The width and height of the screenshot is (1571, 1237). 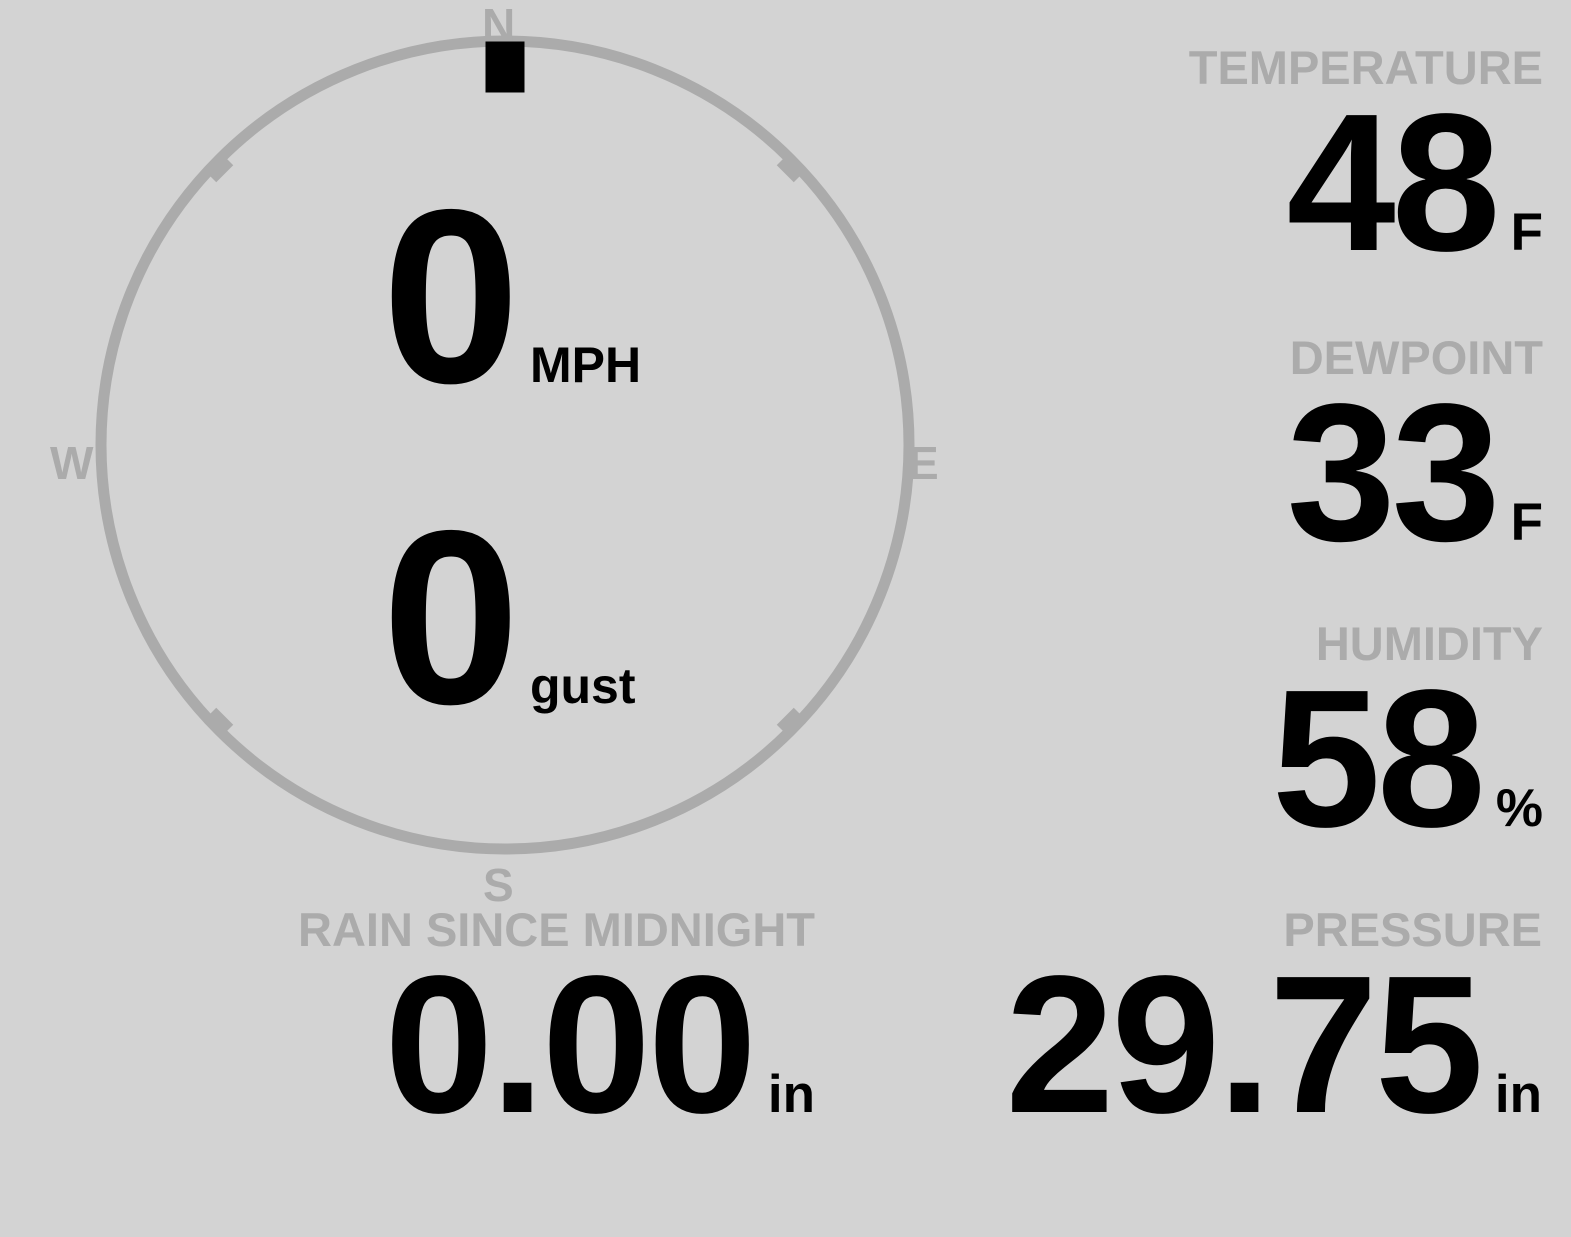 What do you see at coordinates (499, 25) in the screenshot?
I see `compass-label-north: N` at bounding box center [499, 25].